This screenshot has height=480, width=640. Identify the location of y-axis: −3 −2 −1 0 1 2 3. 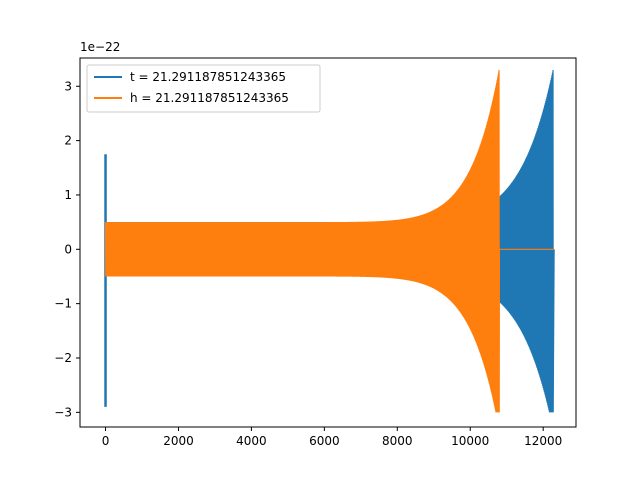
(67, 249).